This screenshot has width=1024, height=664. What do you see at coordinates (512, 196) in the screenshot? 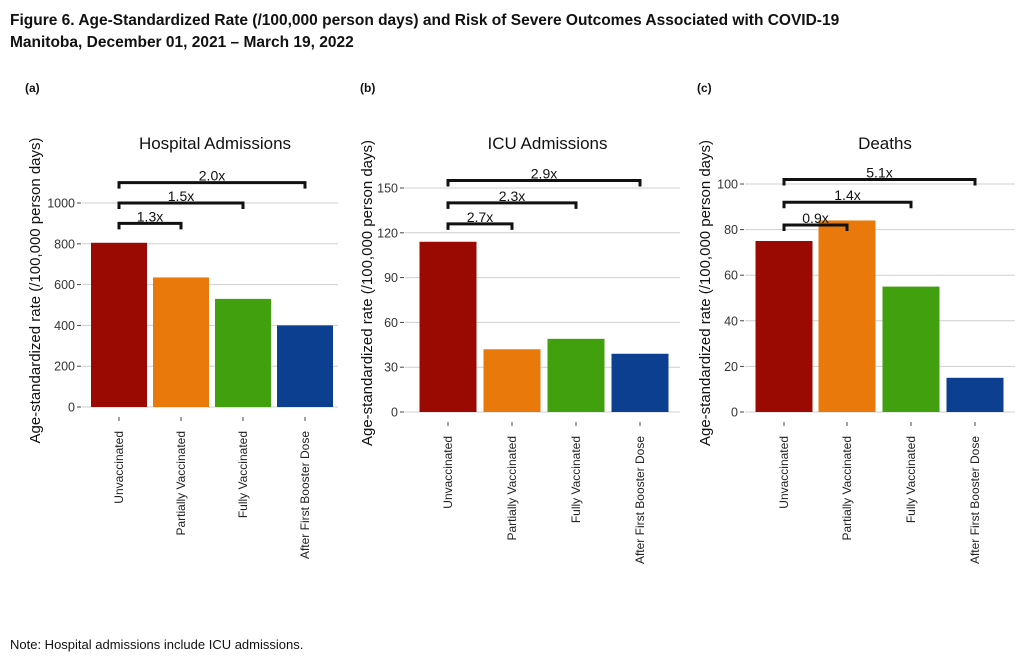
I see `comparison-label: 2.3x` at bounding box center [512, 196].